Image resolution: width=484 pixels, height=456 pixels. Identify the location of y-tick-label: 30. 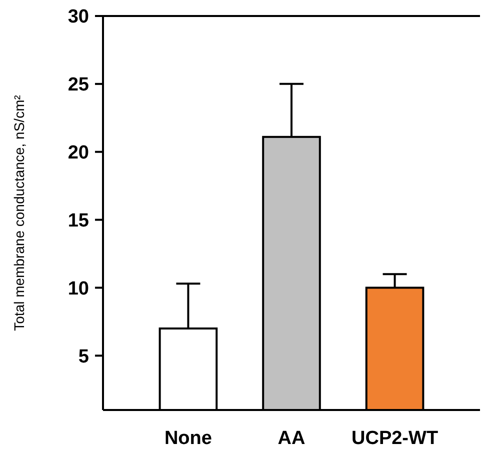
(78, 17).